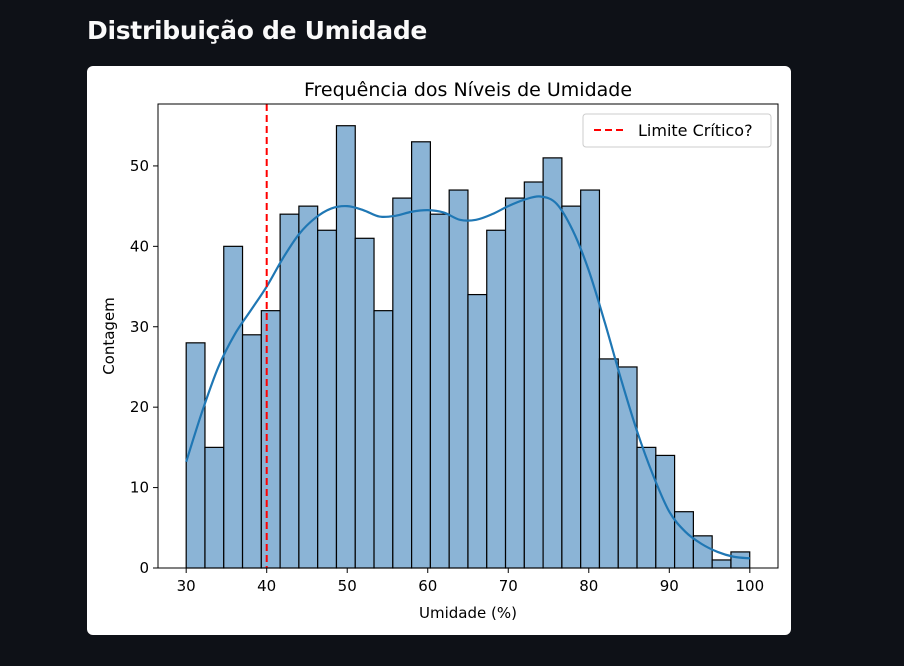  What do you see at coordinates (139, 407) in the screenshot?
I see `y-tick-label: 20` at bounding box center [139, 407].